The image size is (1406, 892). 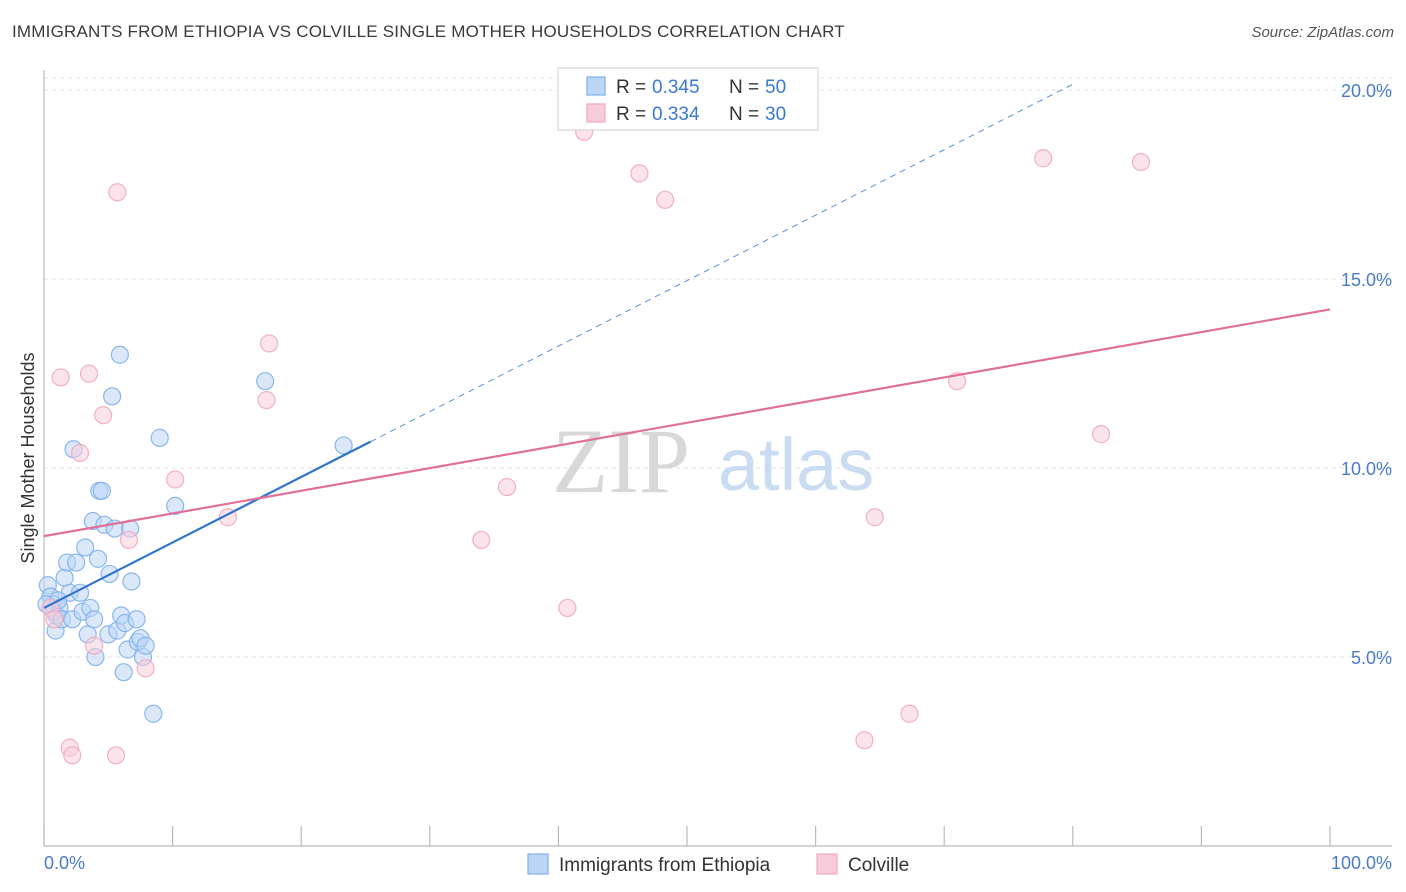 What do you see at coordinates (631, 87) in the screenshot?
I see `stats-r-label-ethiopia: R =` at bounding box center [631, 87].